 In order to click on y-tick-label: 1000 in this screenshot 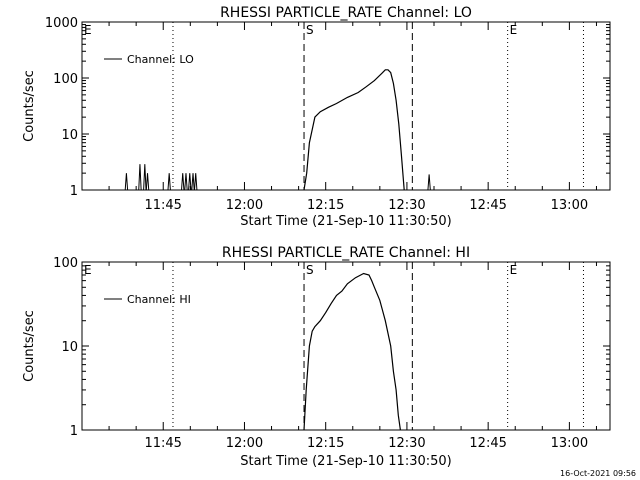, I will do `click(61, 23)`.